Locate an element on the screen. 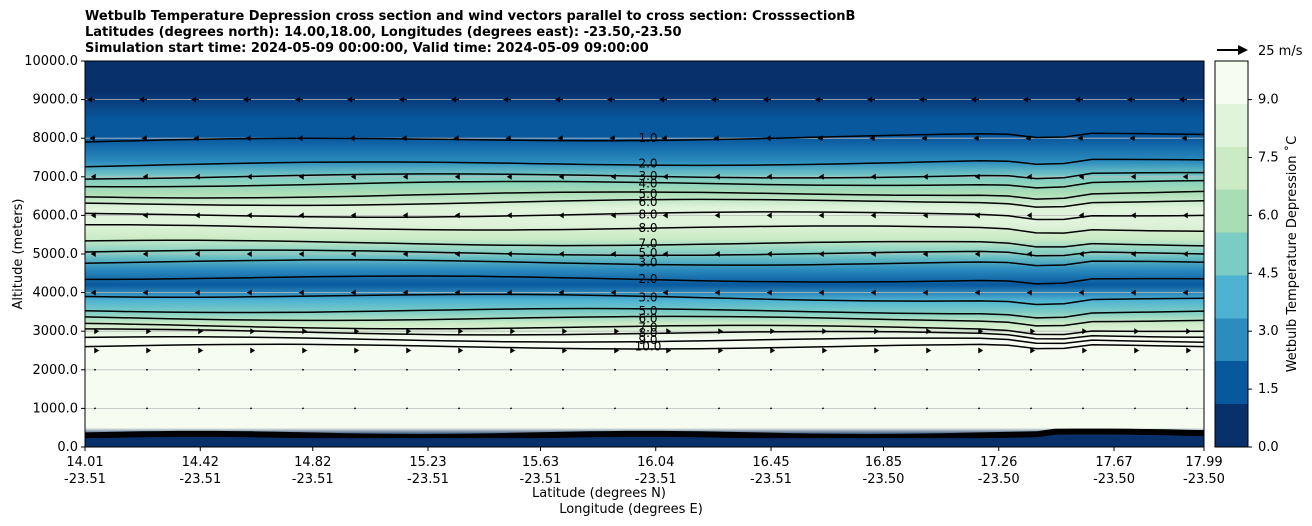 Image resolution: width=1312 pixels, height=526 pixels. x-tick-label-lat: 16.04 is located at coordinates (655, 462).